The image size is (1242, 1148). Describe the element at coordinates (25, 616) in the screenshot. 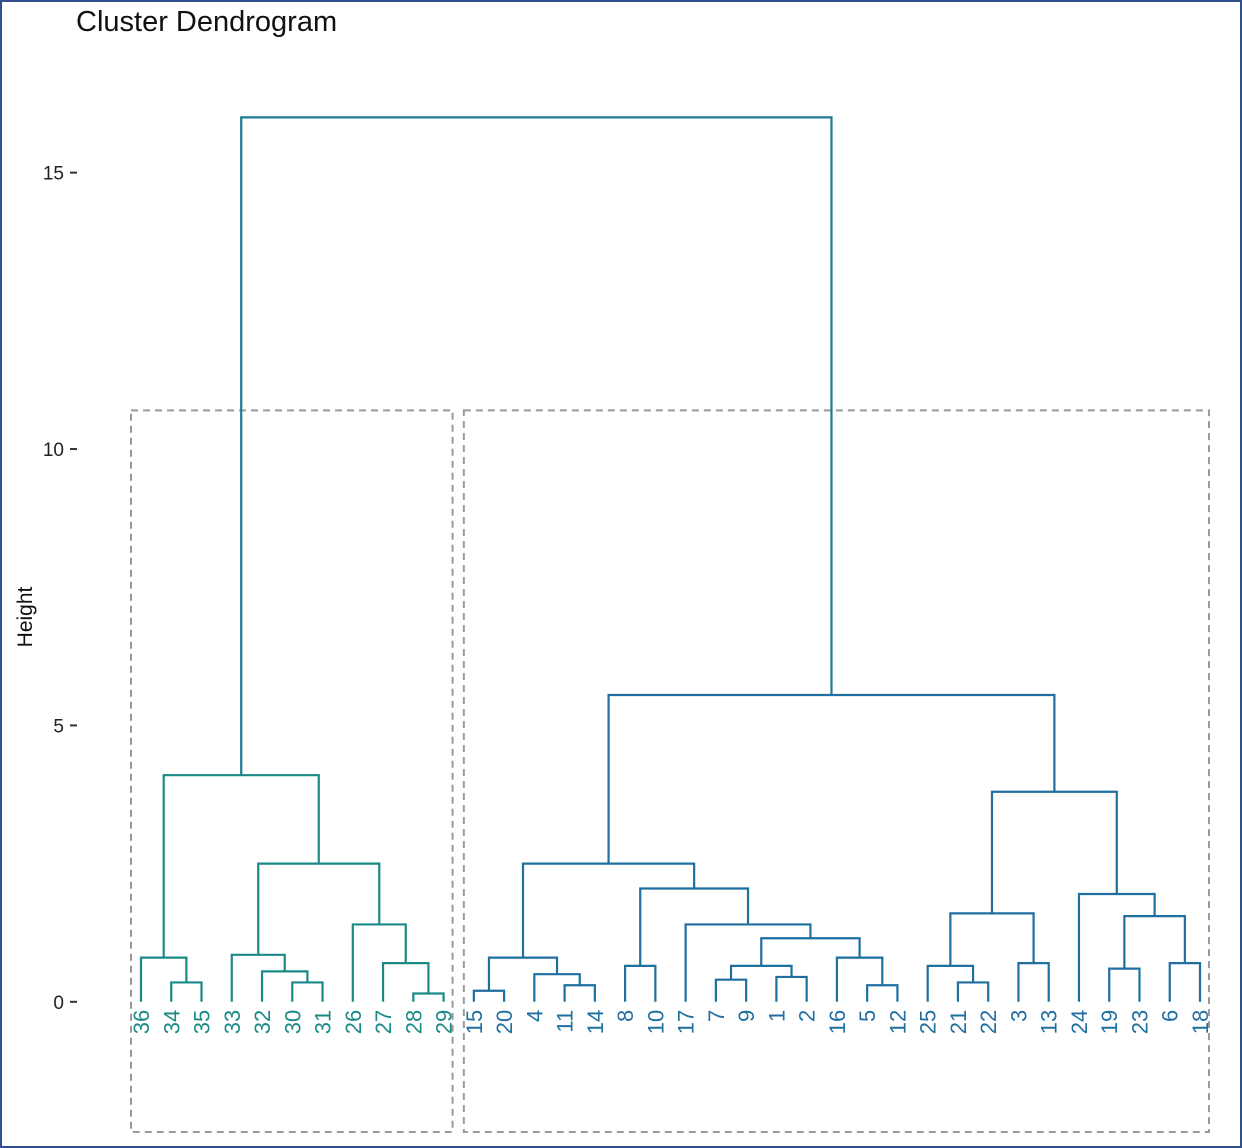

I see `y-axis-label: Height` at that location.